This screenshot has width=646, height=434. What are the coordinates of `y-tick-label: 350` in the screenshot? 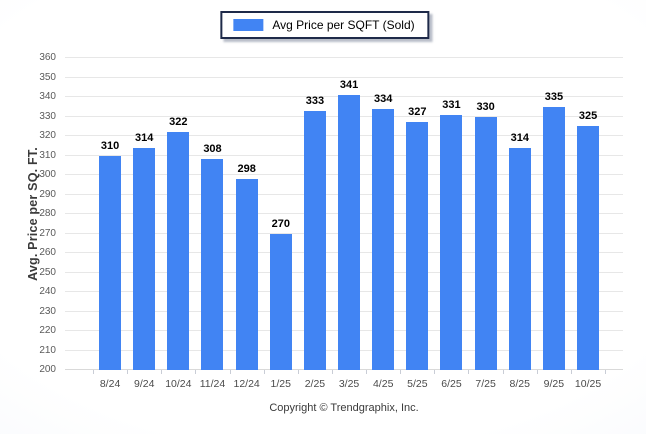 It's located at (47, 77).